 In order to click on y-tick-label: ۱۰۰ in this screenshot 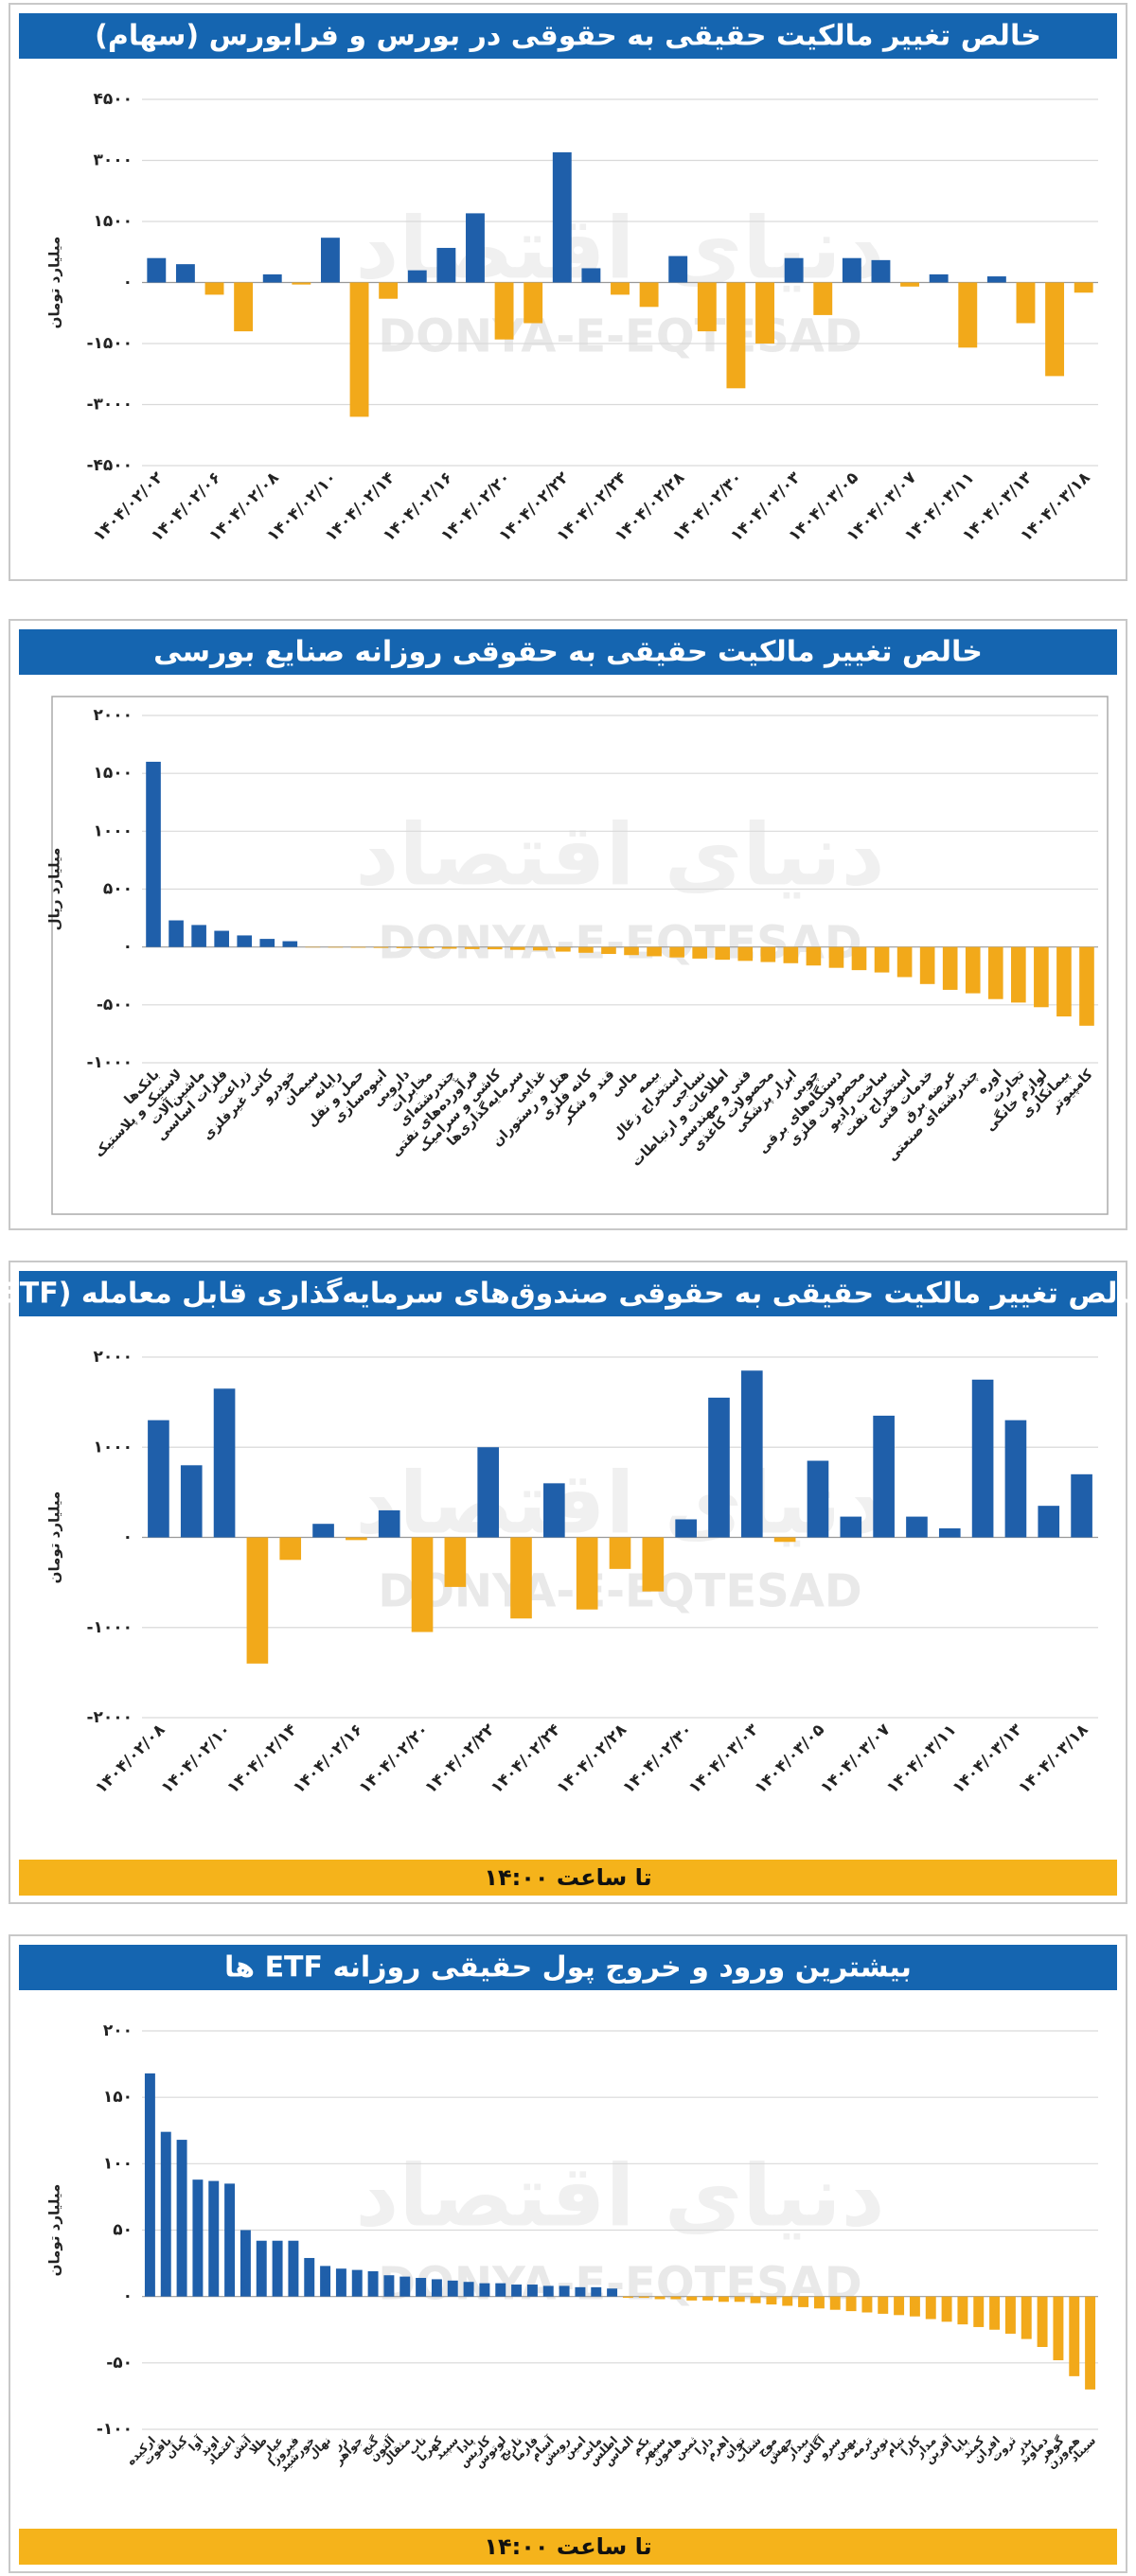, I will do `click(118, 2163)`.